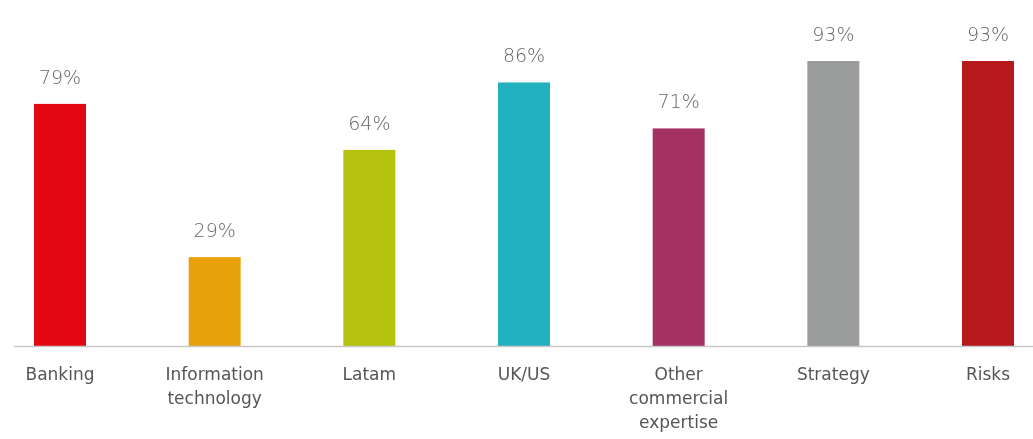 This screenshot has height=439, width=1033. What do you see at coordinates (214, 386) in the screenshot?
I see `x-tick-label: Information technology` at bounding box center [214, 386].